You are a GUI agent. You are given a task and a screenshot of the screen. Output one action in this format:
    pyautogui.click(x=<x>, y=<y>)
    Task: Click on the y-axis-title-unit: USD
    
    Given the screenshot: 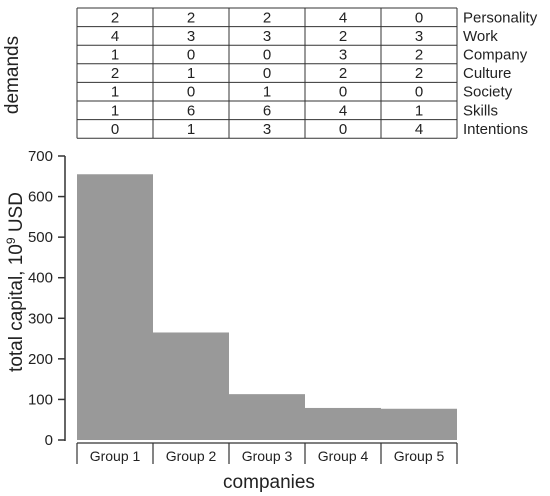 What is the action you would take?
    pyautogui.click(x=16, y=214)
    